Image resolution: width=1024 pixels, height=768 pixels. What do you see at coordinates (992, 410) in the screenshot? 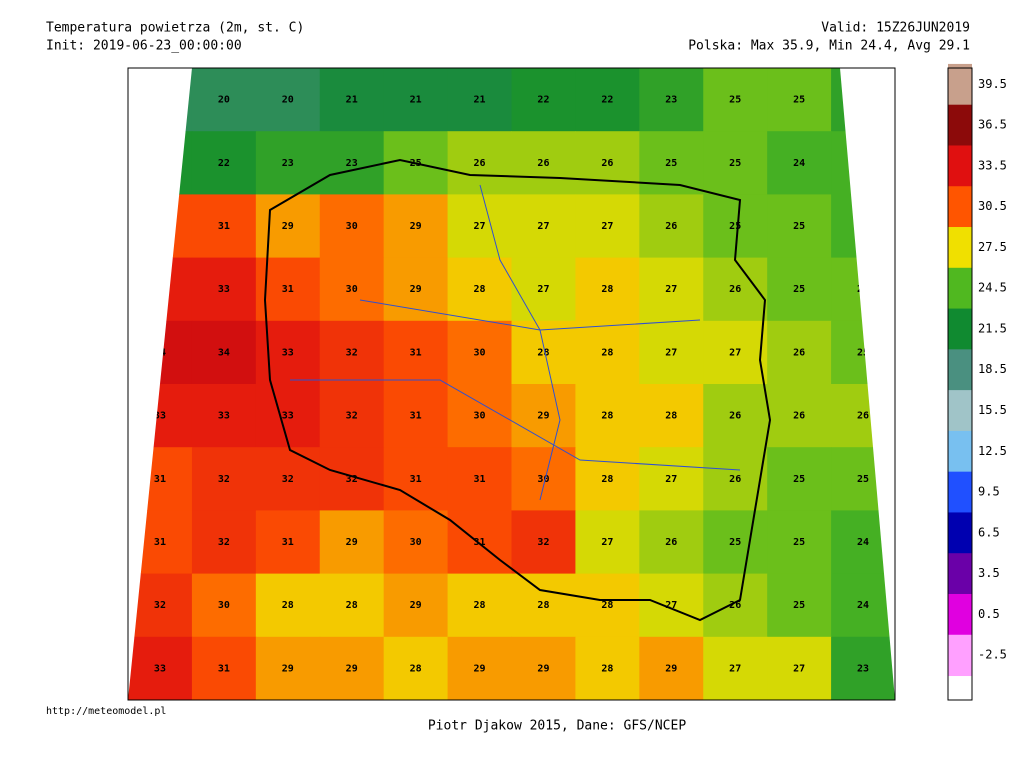
I see `colorbar-label: 15.5` at bounding box center [992, 410].